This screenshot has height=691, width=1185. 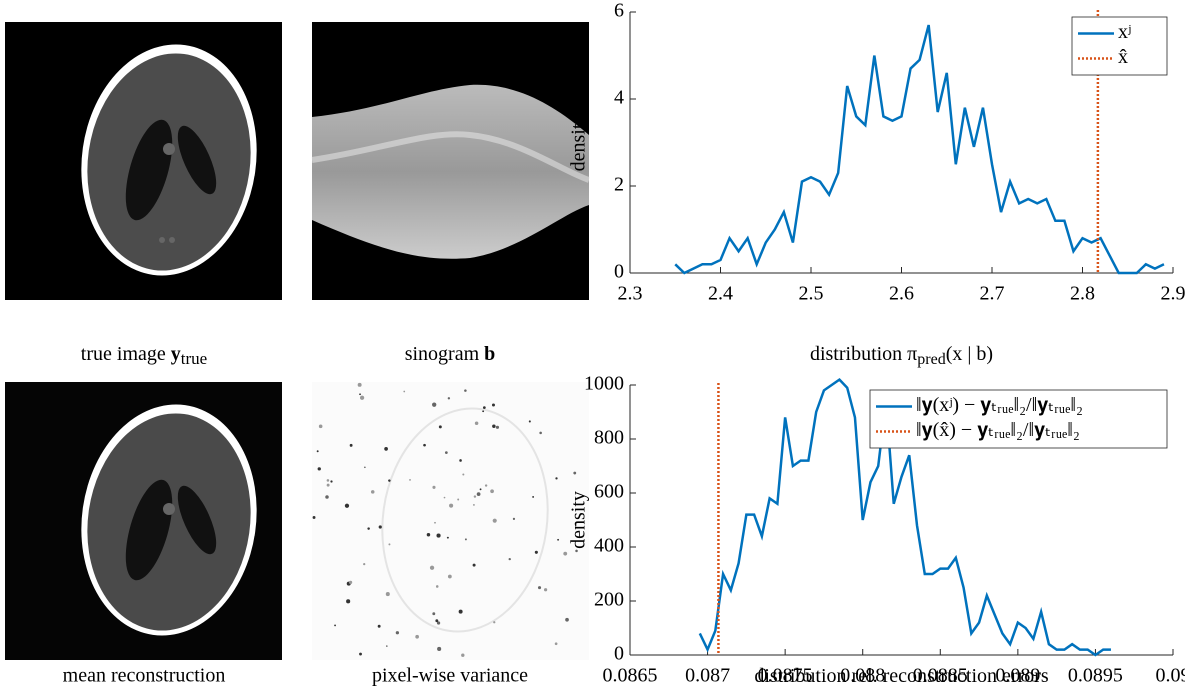 I want to click on series-line, so click(x=904, y=517).